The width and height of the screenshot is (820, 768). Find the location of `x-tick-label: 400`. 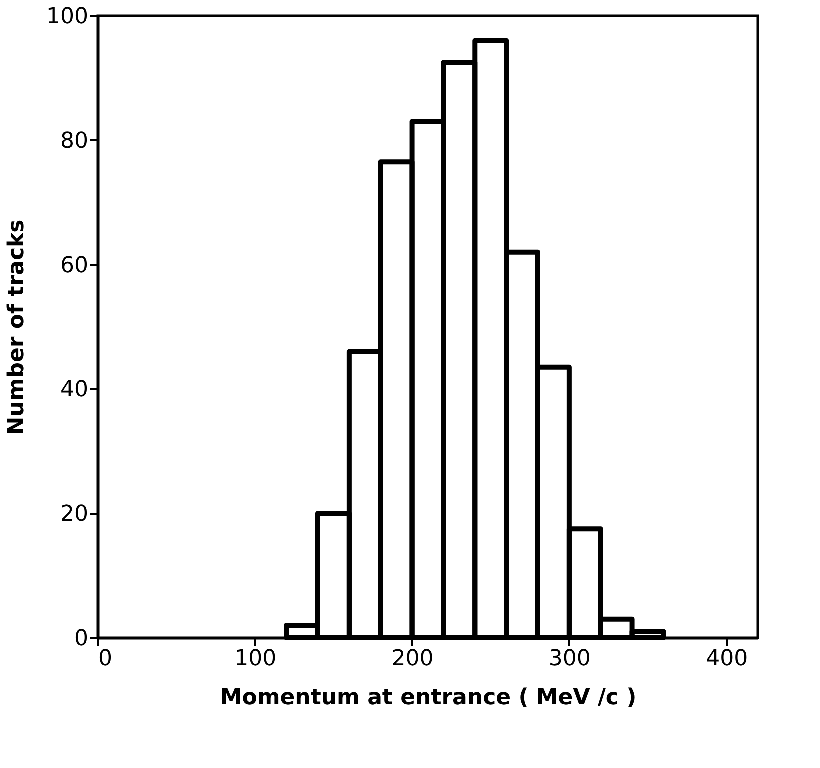

x-tick-label: 400 is located at coordinates (727, 659).